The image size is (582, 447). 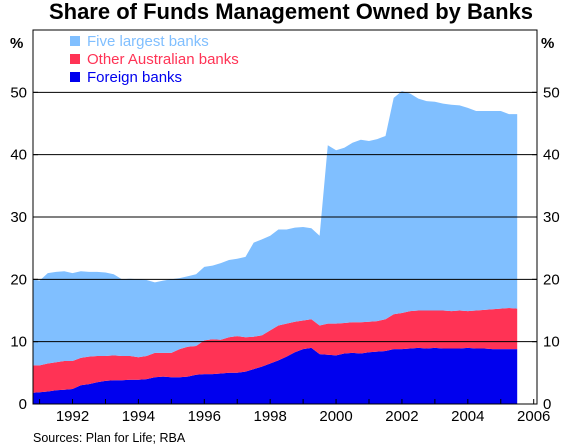 I want to click on y-tick-label-right-40: 40, so click(x=551, y=155).